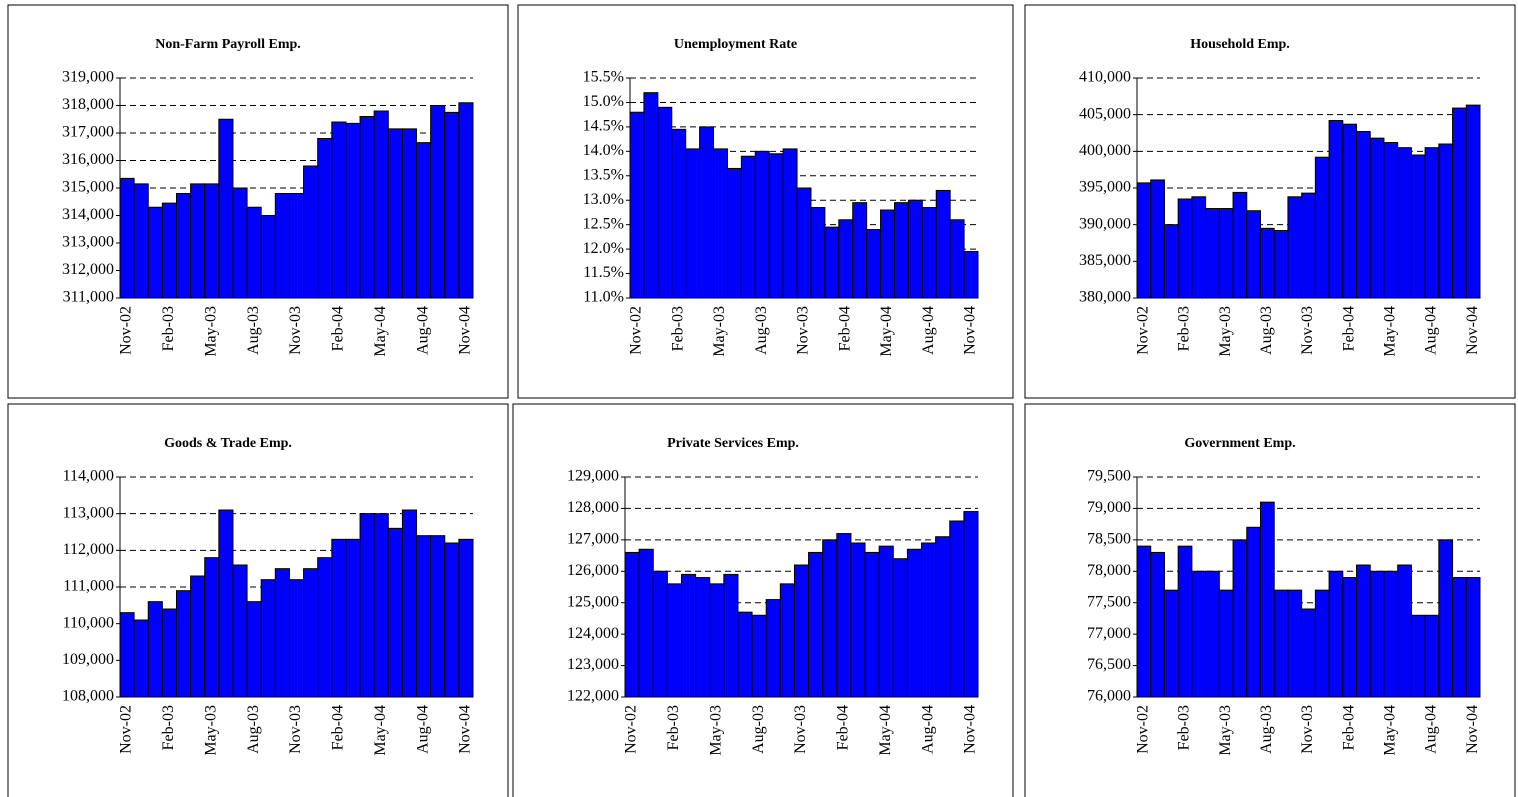 This screenshot has height=797, width=1518. I want to click on y-tick-label: 385,000, so click(1105, 260).